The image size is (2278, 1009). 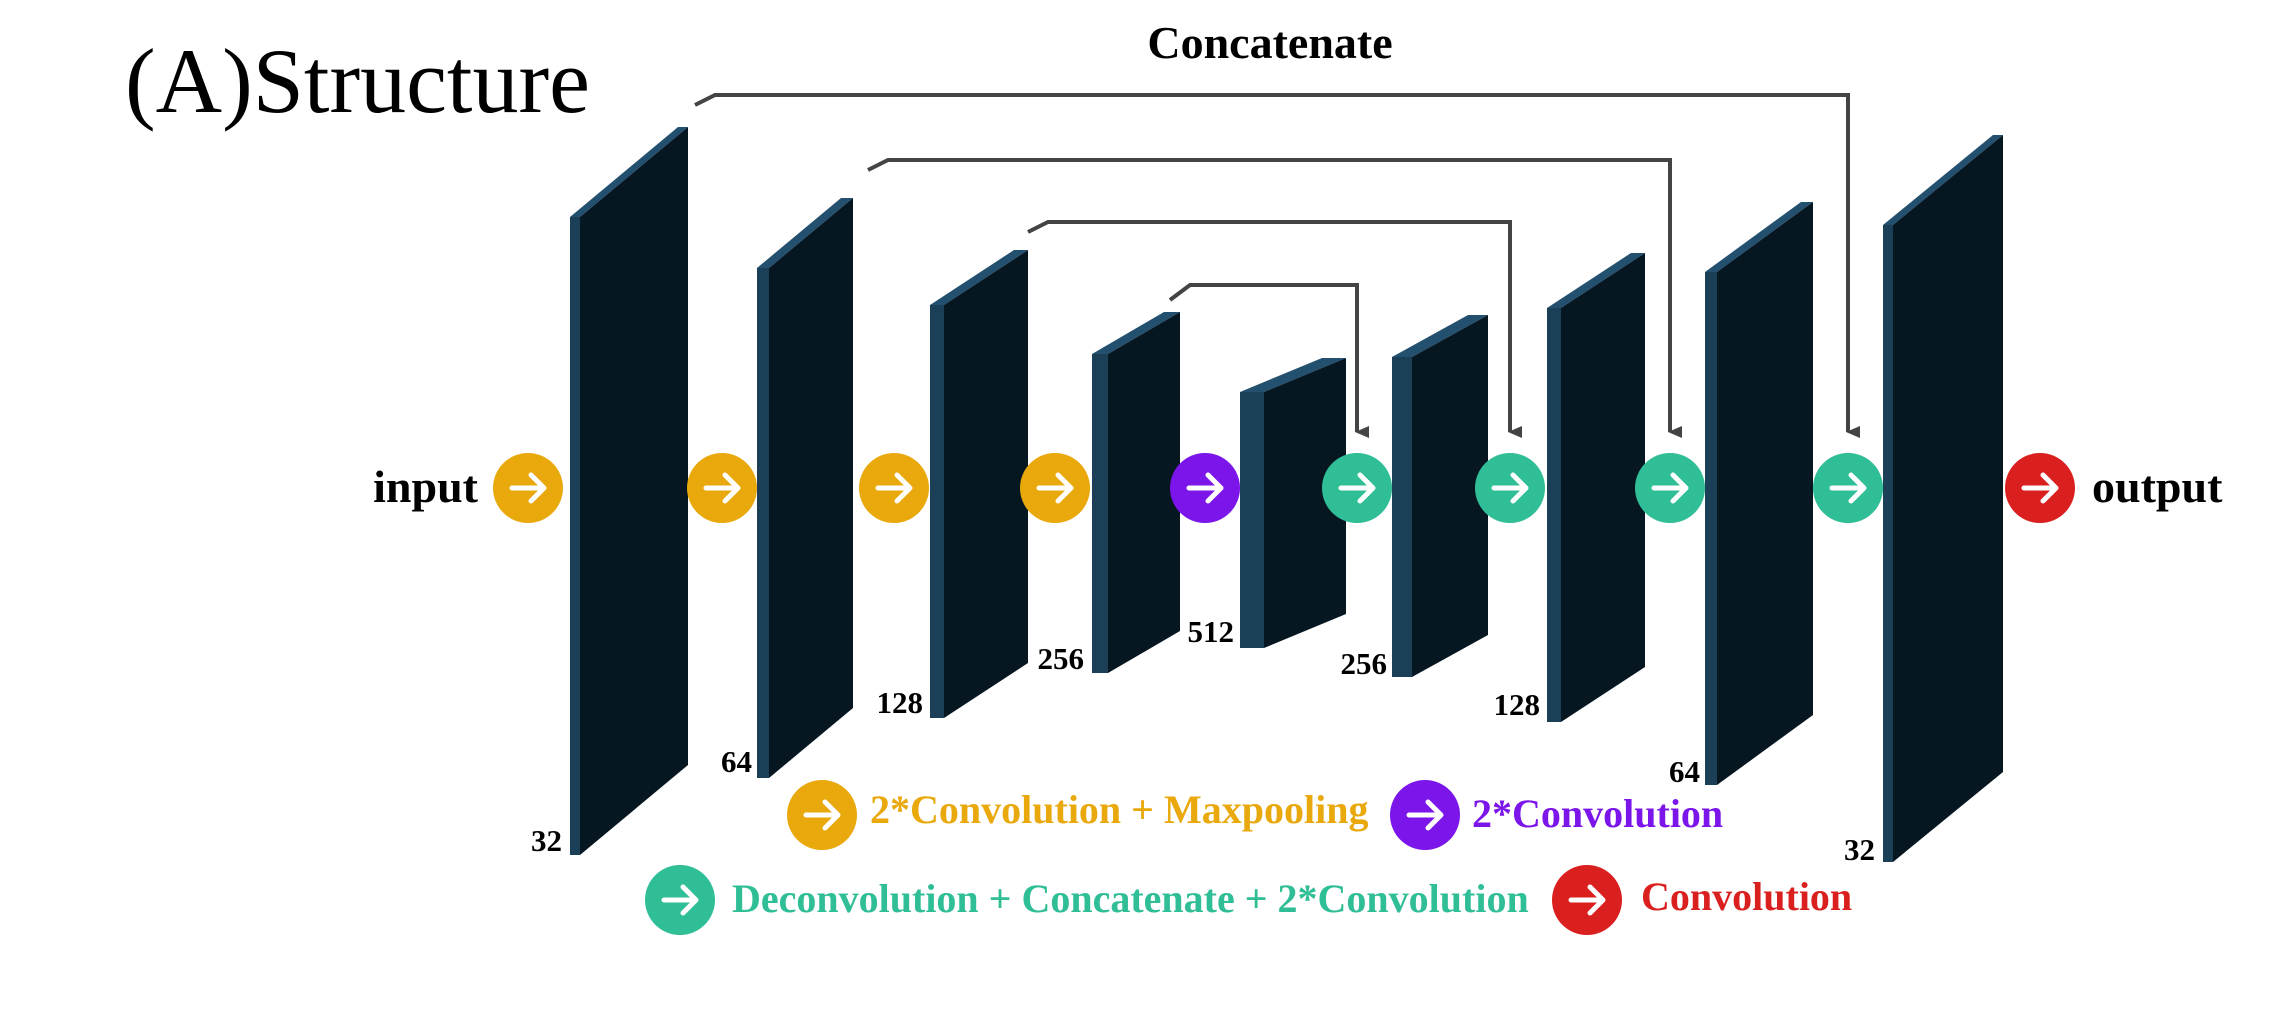 What do you see at coordinates (1425, 815) in the screenshot?
I see `legend-conv-icon` at bounding box center [1425, 815].